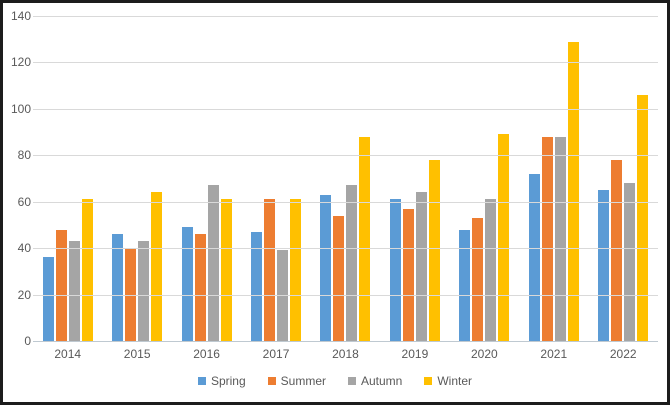  I want to click on bar-winter-2016, so click(226, 270).